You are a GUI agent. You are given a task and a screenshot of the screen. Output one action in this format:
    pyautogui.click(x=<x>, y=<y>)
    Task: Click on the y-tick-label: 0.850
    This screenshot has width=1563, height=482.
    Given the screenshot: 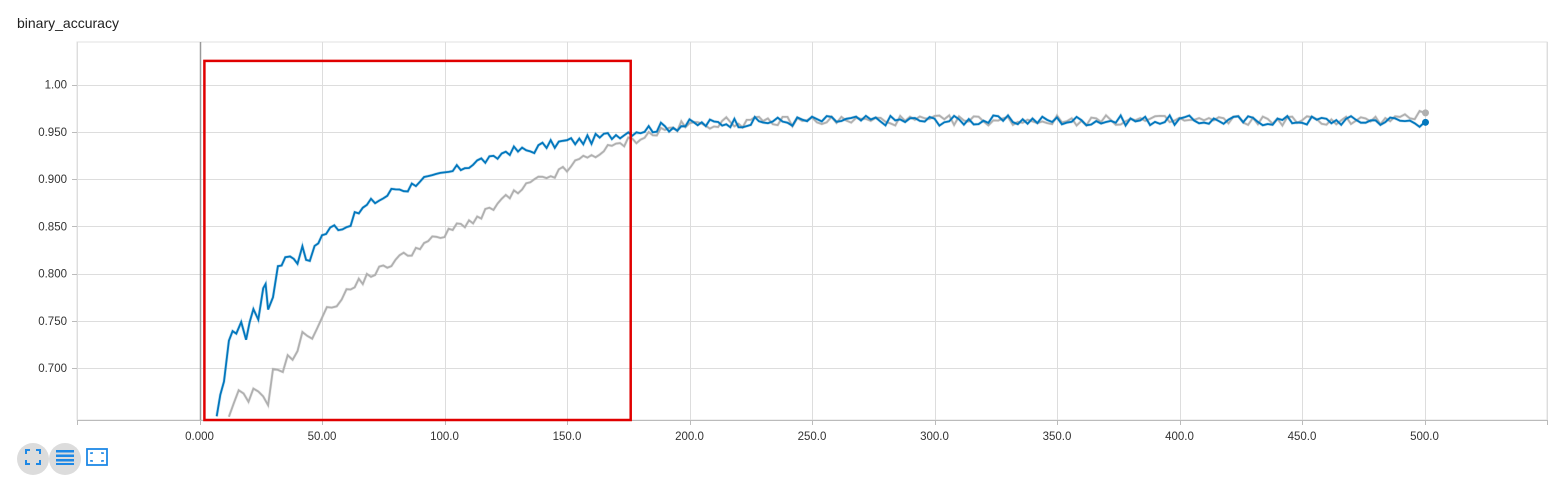 What is the action you would take?
    pyautogui.click(x=52, y=227)
    